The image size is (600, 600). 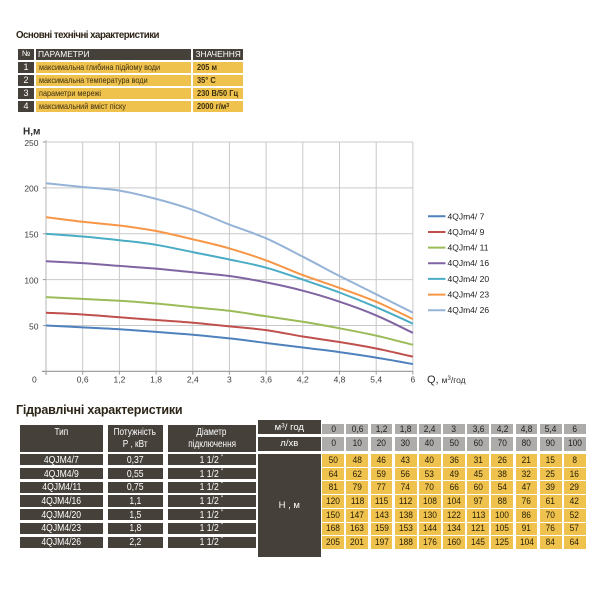 What do you see at coordinates (31, 235) in the screenshot?
I see `svg-text: 150` at bounding box center [31, 235].